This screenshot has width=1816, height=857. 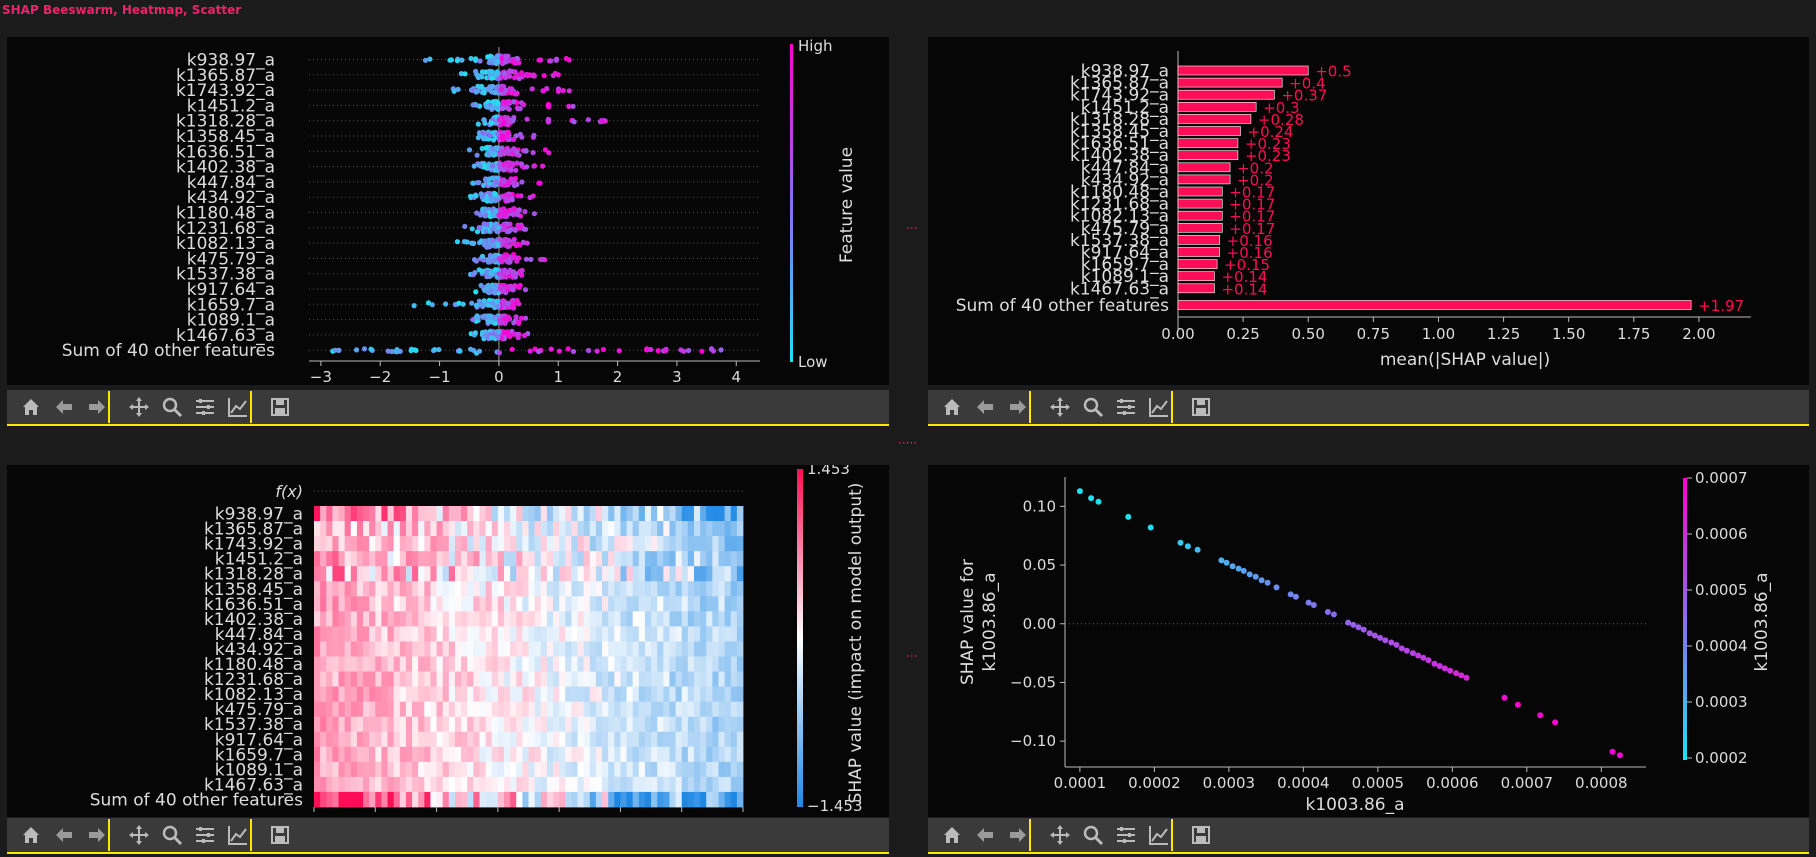 I want to click on vertical-splitter-handle: ⋮, so click(x=912, y=228).